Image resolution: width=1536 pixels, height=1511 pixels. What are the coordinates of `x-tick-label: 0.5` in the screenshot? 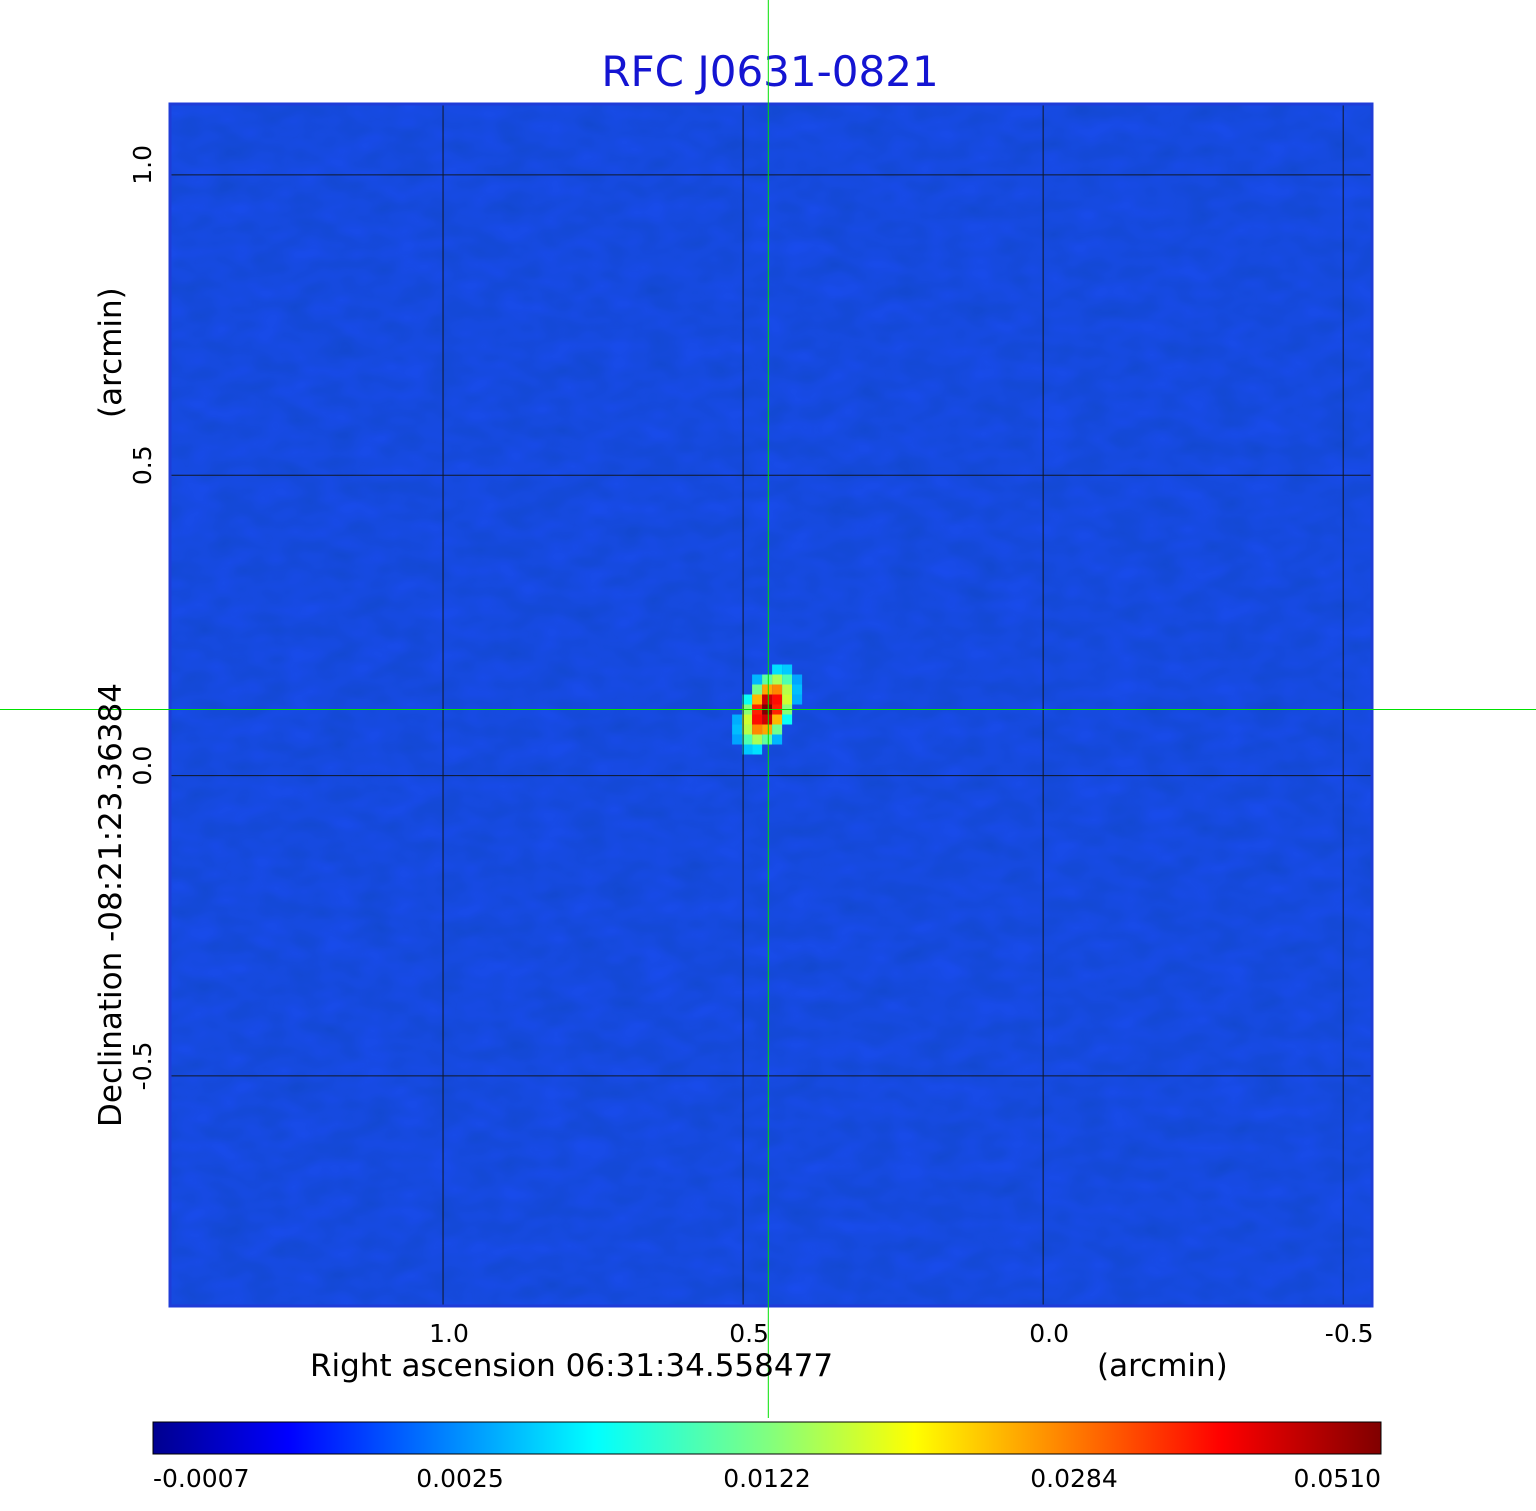 It's located at (749, 1333).